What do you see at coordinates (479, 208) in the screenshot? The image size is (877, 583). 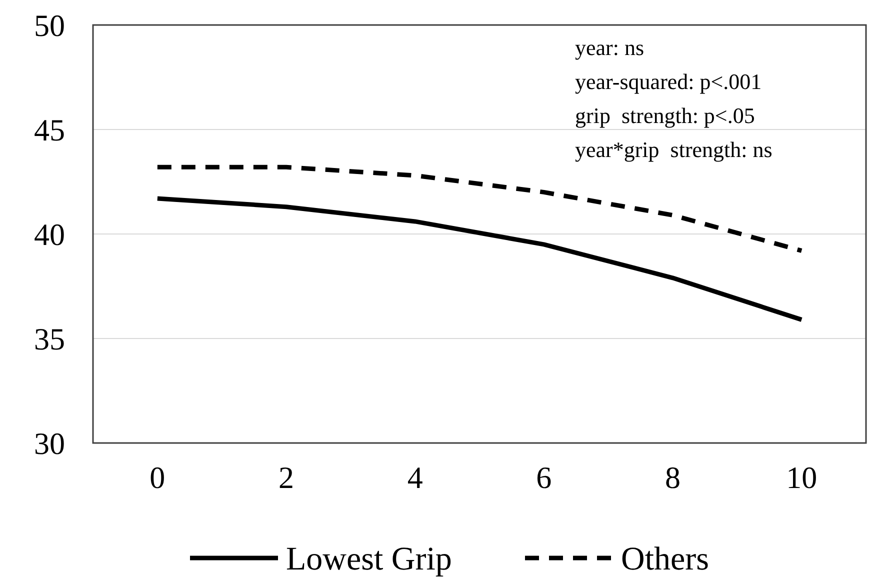 I see `line-series` at bounding box center [479, 208].